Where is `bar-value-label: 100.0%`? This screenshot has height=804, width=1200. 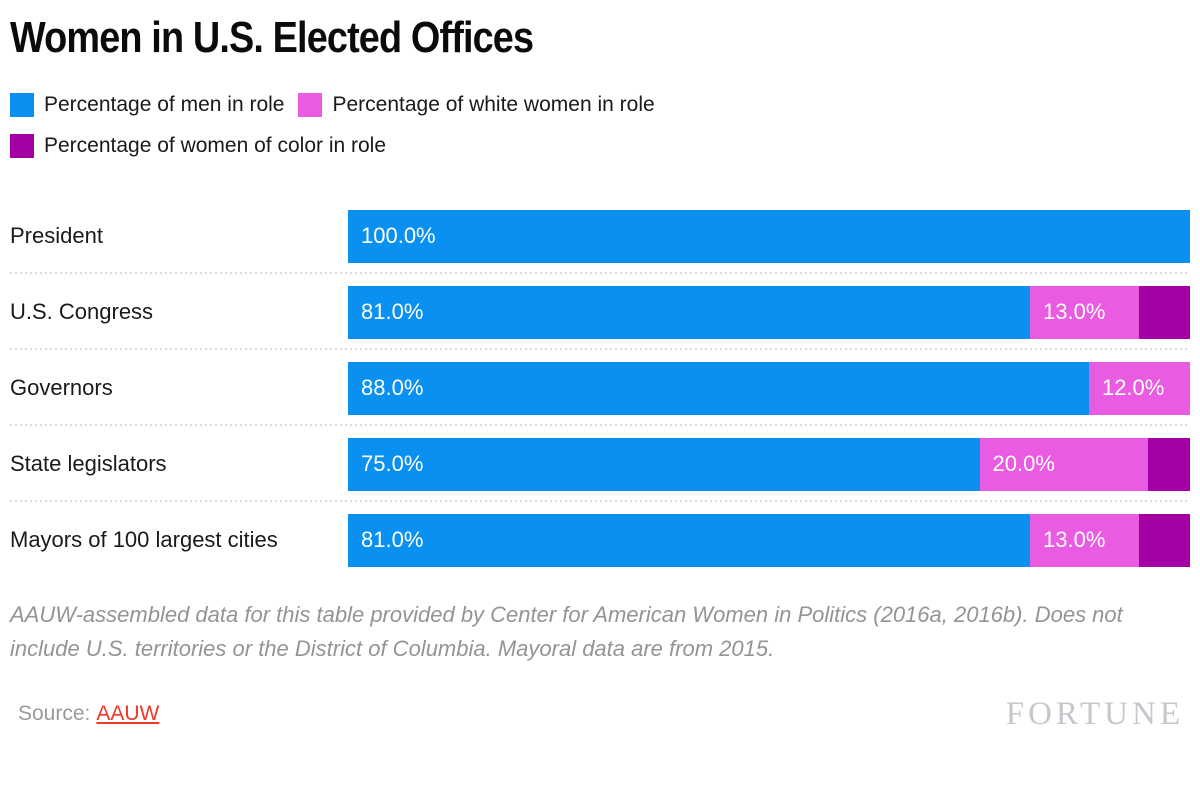 bar-value-label: 100.0% is located at coordinates (398, 236).